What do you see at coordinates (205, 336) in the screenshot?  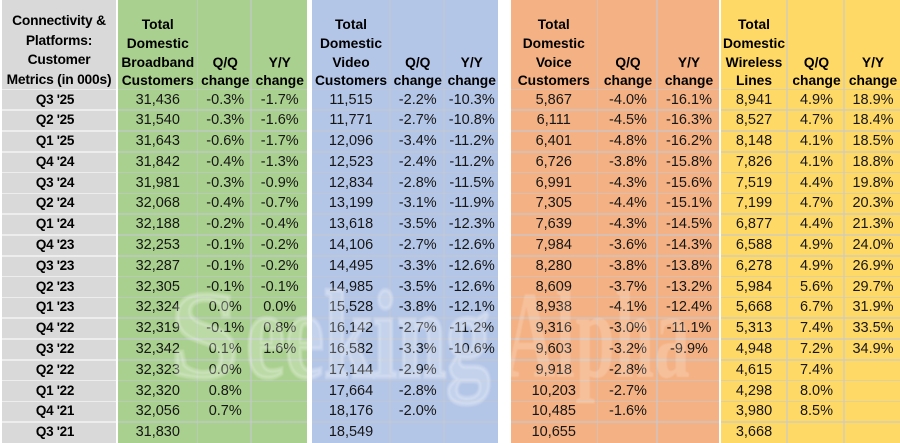 I see `svg-text: S` at bounding box center [205, 336].